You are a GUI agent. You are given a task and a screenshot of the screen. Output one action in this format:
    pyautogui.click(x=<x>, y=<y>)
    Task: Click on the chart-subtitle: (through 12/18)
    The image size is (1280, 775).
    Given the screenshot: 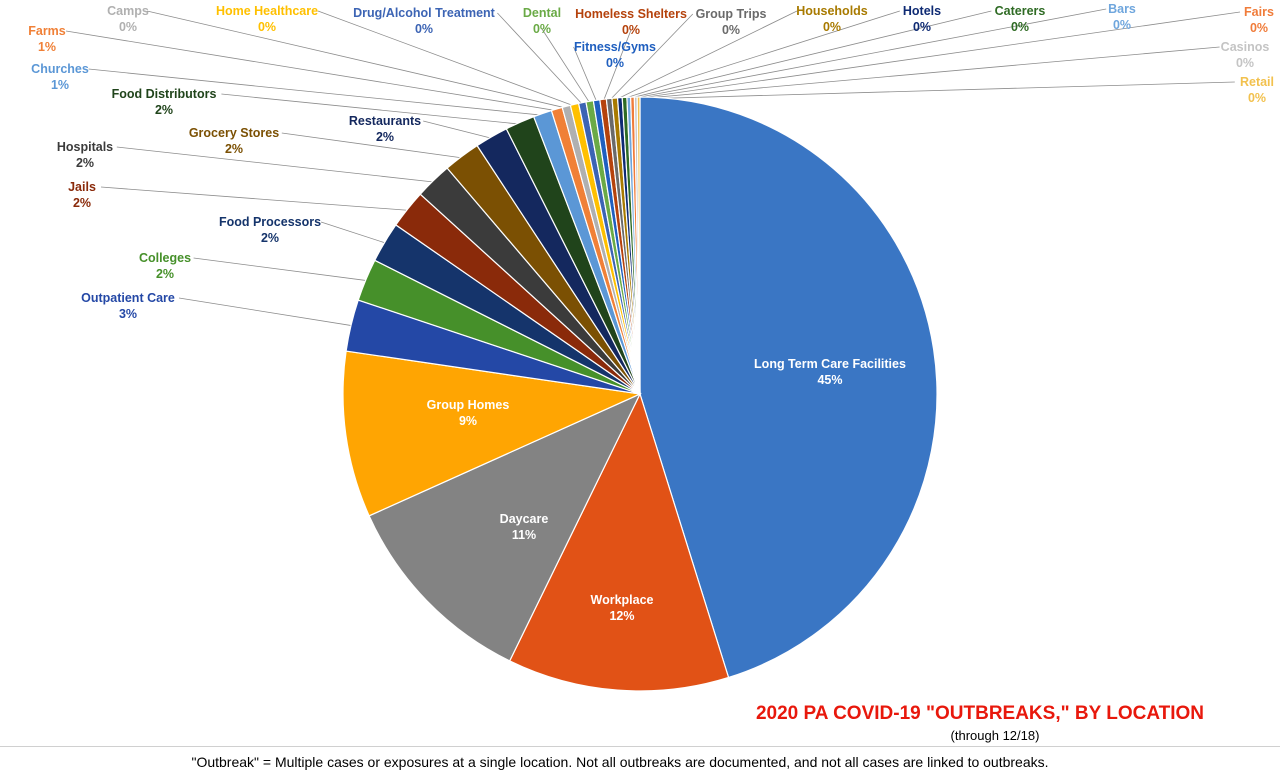 What is the action you would take?
    pyautogui.click(x=995, y=735)
    